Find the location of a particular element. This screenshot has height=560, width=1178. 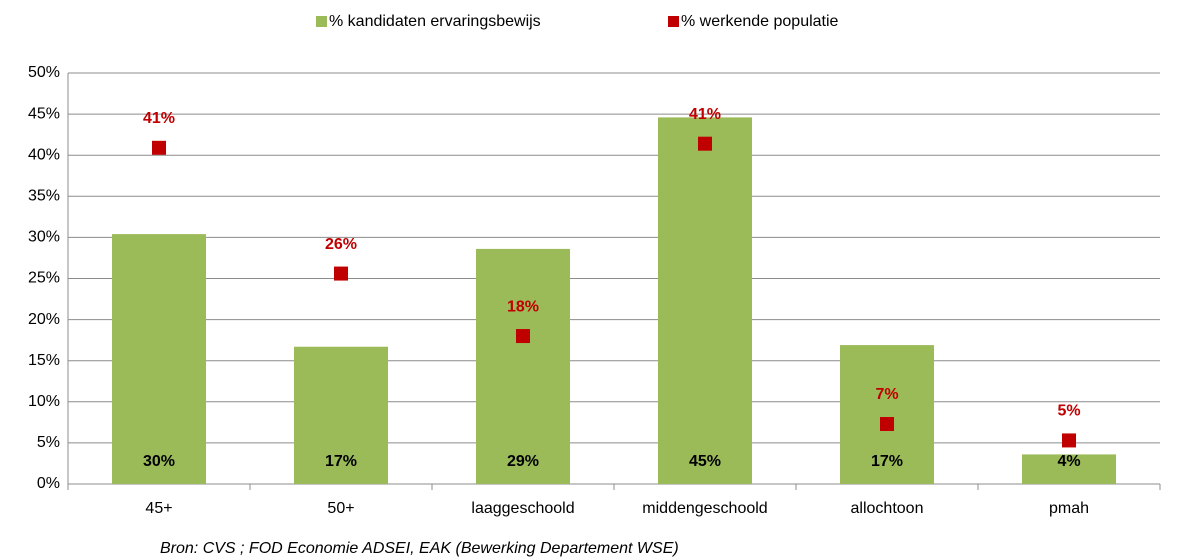

y-tick-label: 20% is located at coordinates (44, 319).